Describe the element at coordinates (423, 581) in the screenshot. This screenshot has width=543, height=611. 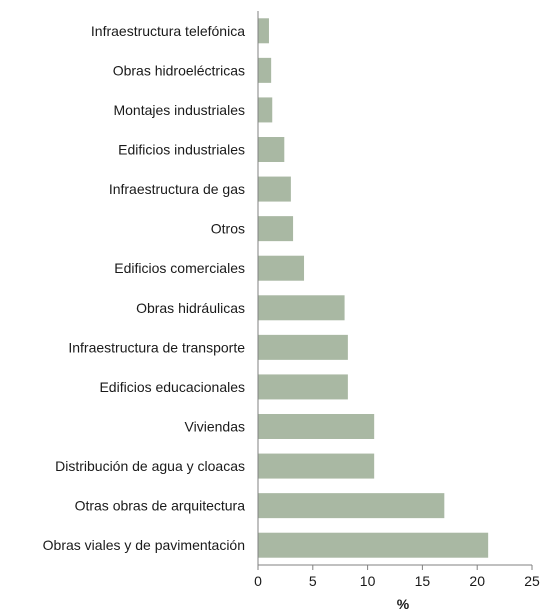
I see `x-tick-label: 15` at that location.